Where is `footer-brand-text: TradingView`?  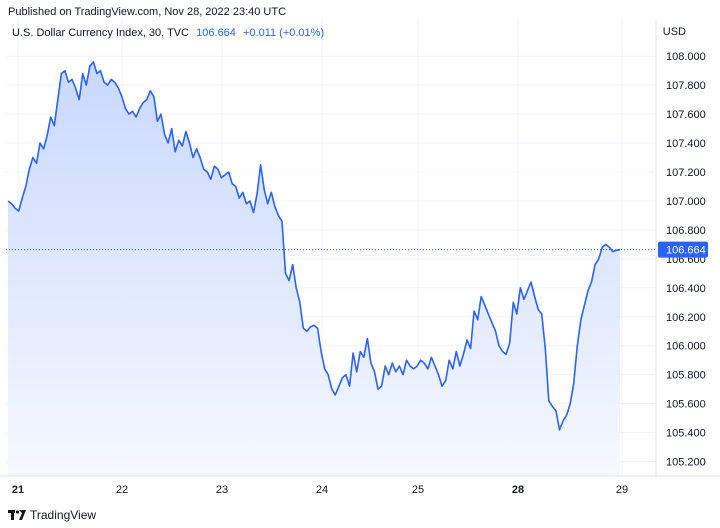 footer-brand-text: TradingView is located at coordinates (63, 515).